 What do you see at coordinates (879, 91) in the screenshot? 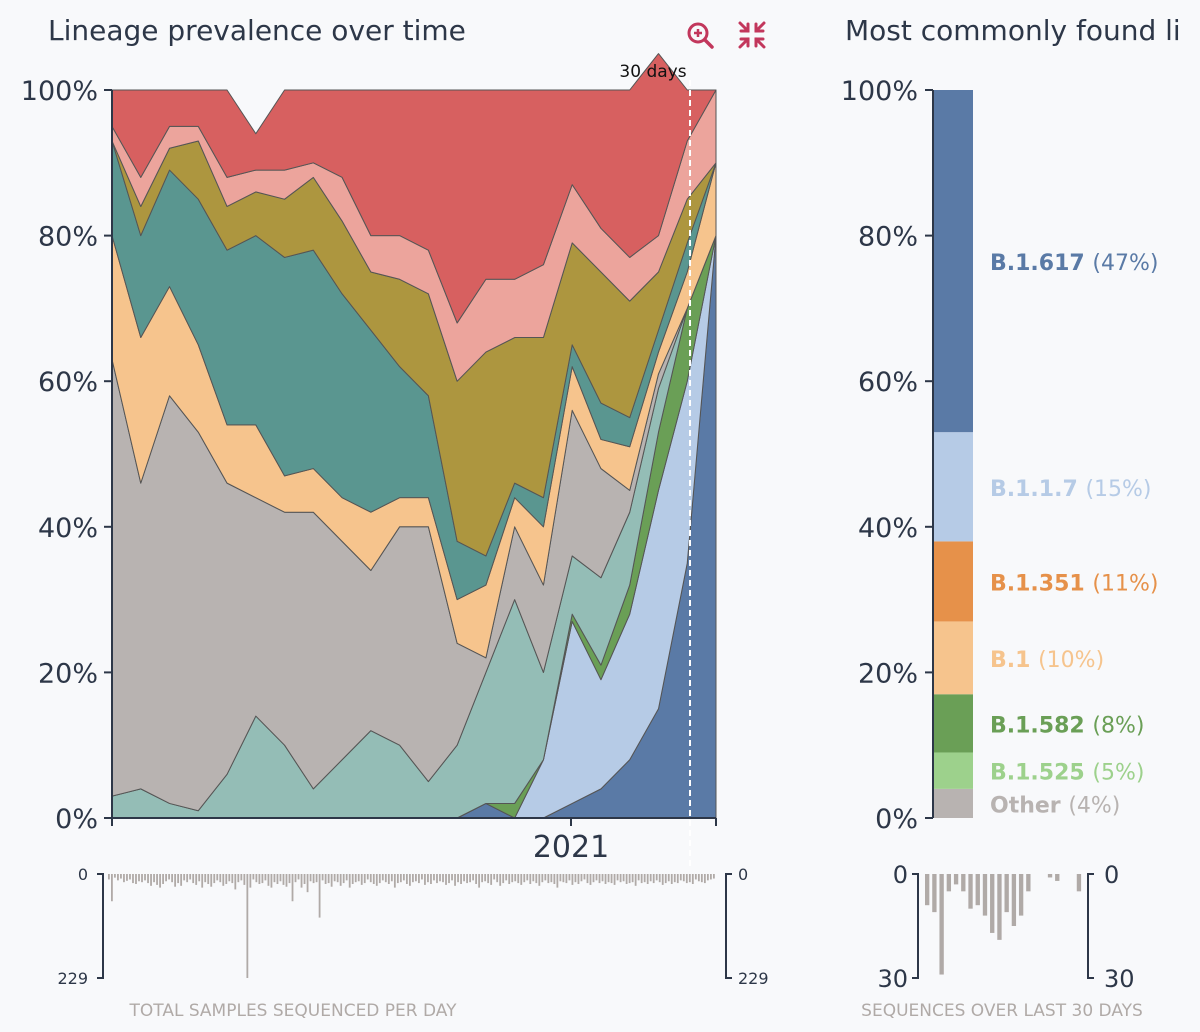
I see `stacked-y-tick-label: 100%` at bounding box center [879, 91].